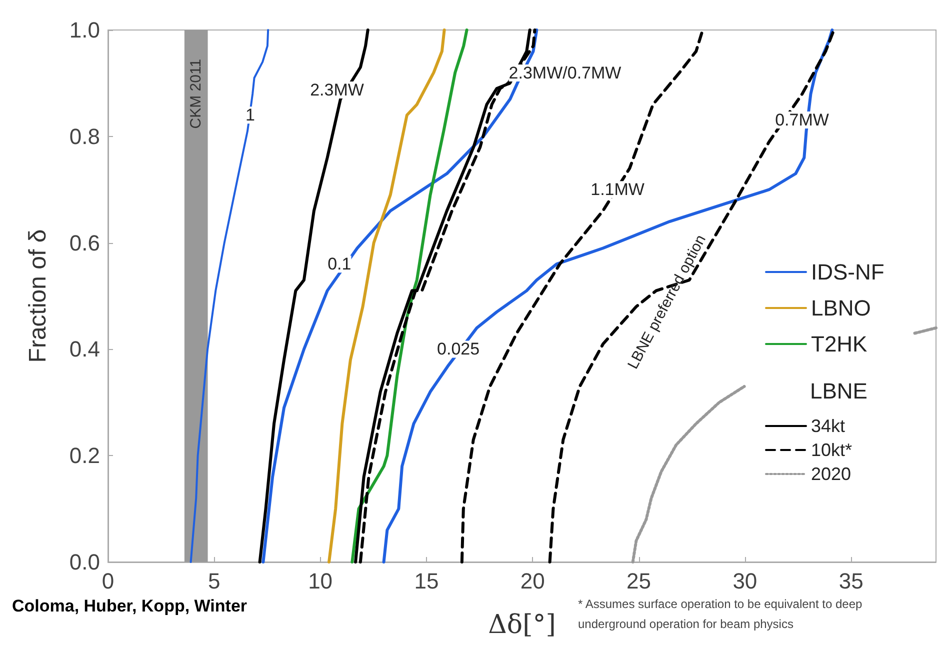 This screenshot has height=652, width=946. Describe the element at coordinates (320, 581) in the screenshot. I see `x-tick-label: 10` at that location.